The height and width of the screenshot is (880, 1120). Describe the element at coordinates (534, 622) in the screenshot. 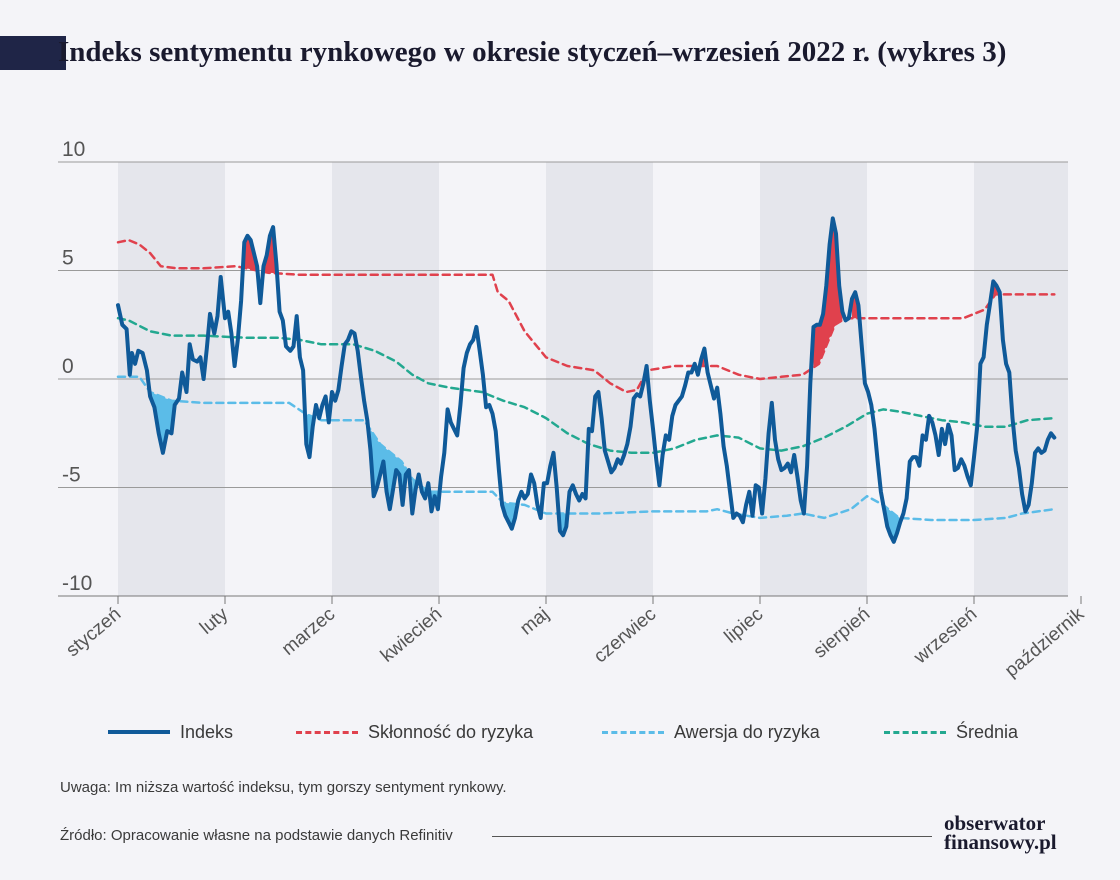

I see `x-tick-label: maj` at that location.